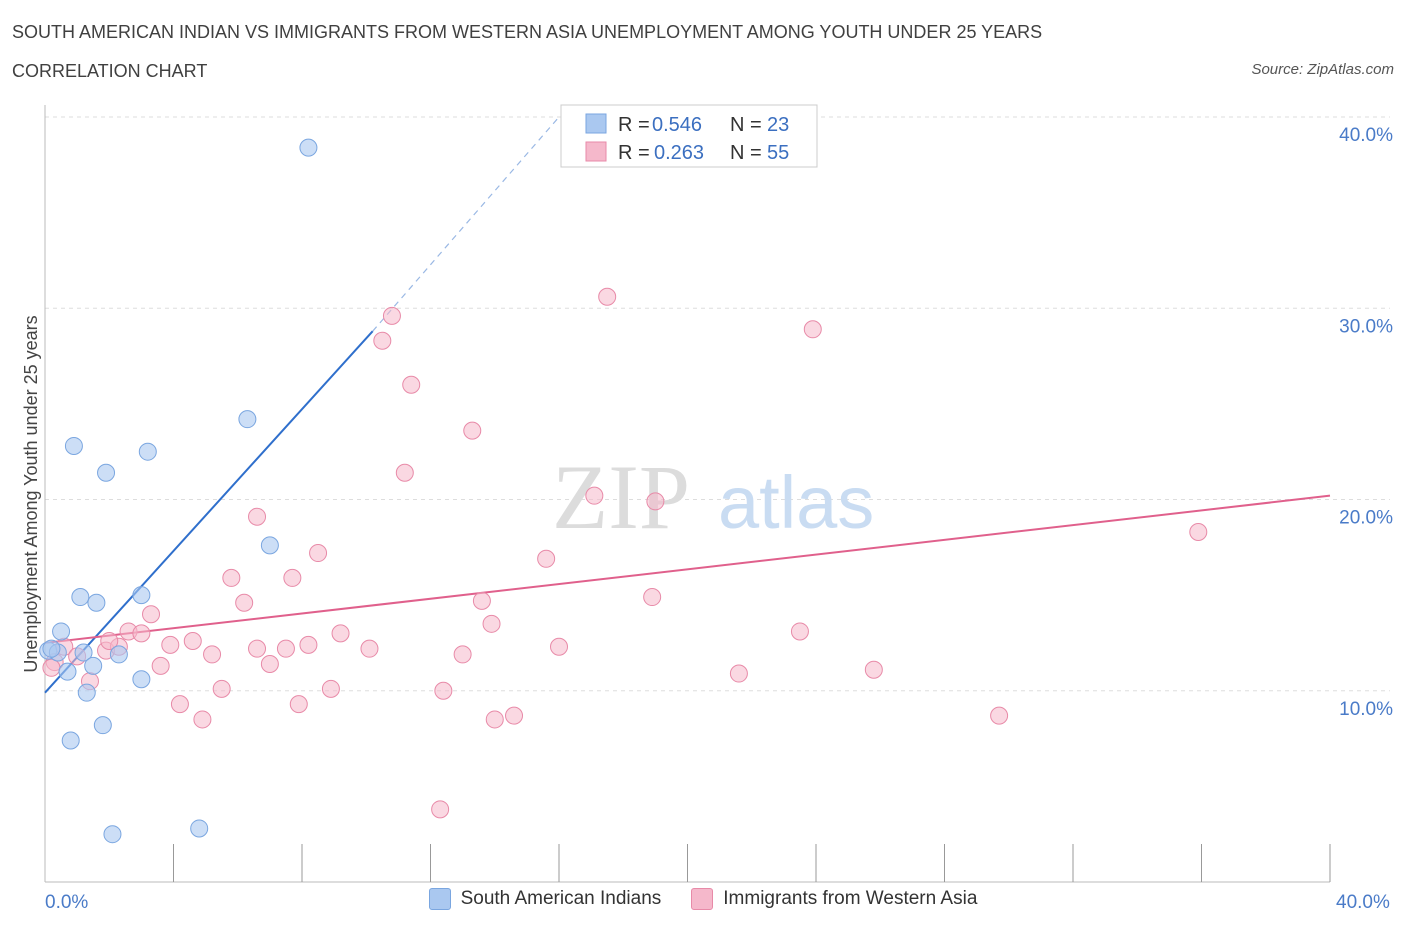 The height and width of the screenshot is (930, 1406). I want to click on y-tick-label-20: 20.0%, so click(1366, 518).